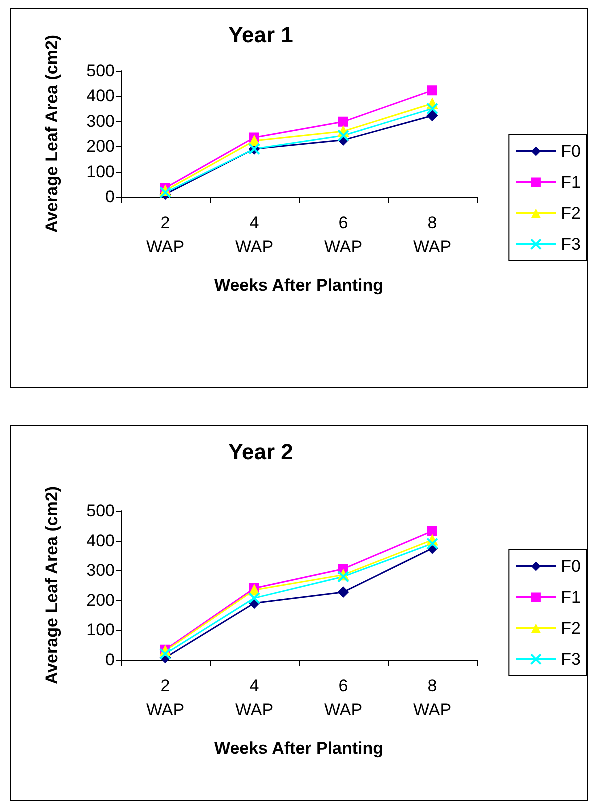  I want to click on chart-title: Year 1, so click(261, 35).